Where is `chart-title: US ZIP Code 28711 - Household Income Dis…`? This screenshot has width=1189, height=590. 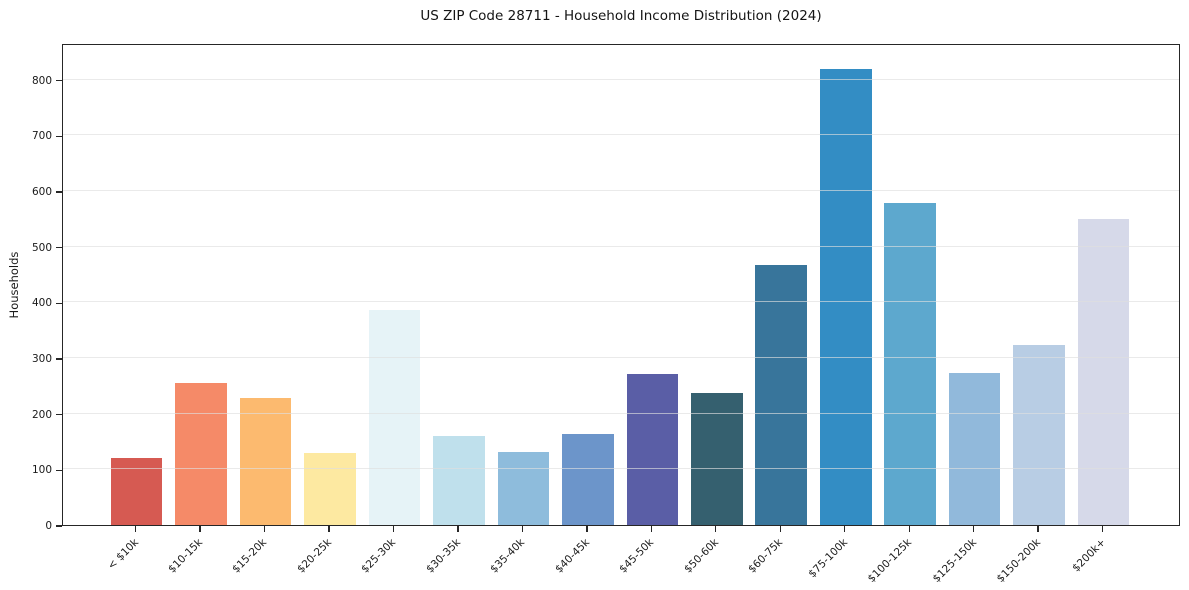 chart-title: US ZIP Code 28711 - Household Income Dis… is located at coordinates (621, 16).